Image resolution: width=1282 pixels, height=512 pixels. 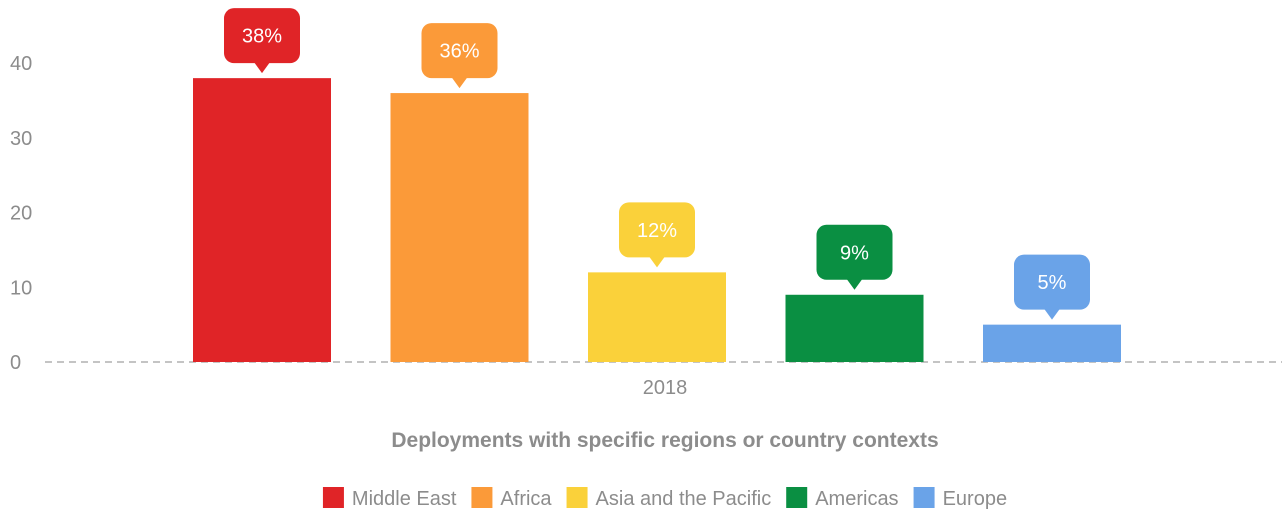 I want to click on legend-label: Americas, so click(x=856, y=499).